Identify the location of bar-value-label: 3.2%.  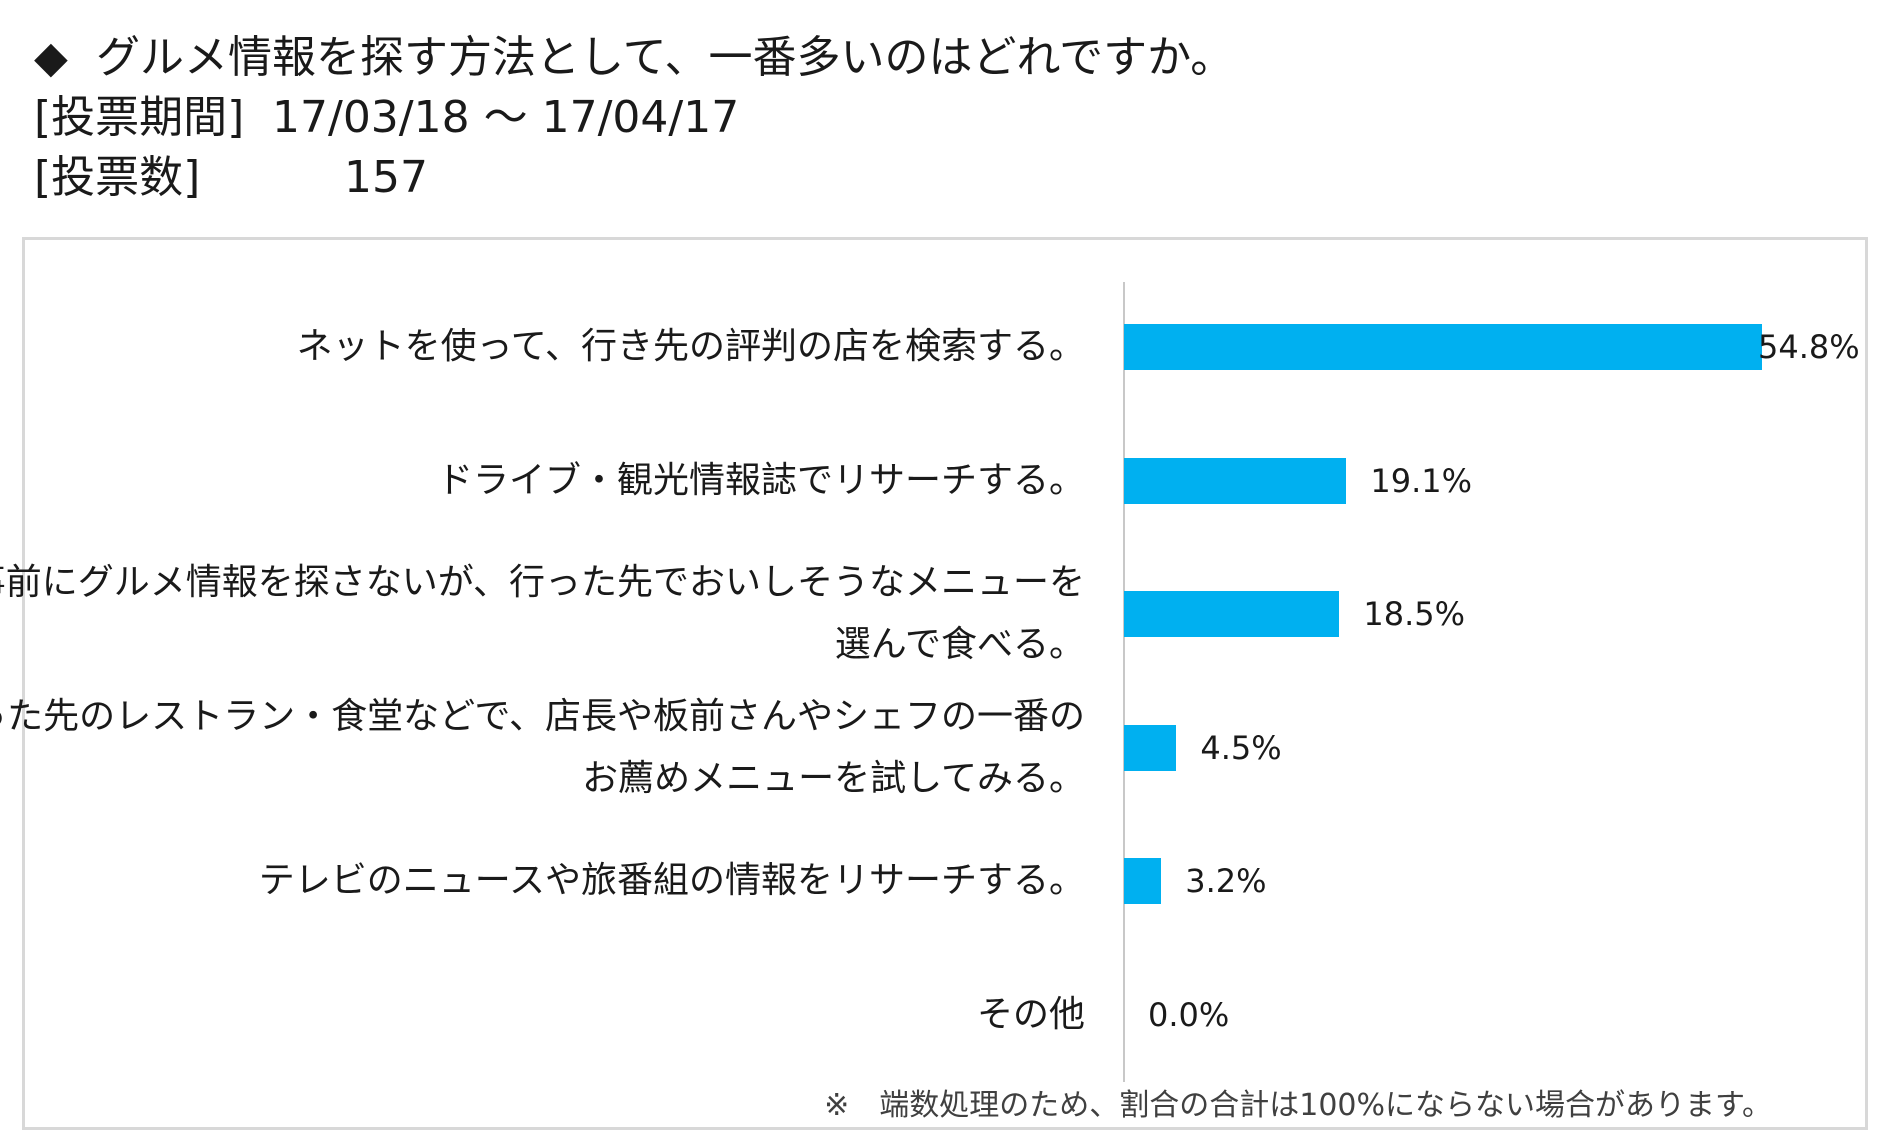
(1226, 881).